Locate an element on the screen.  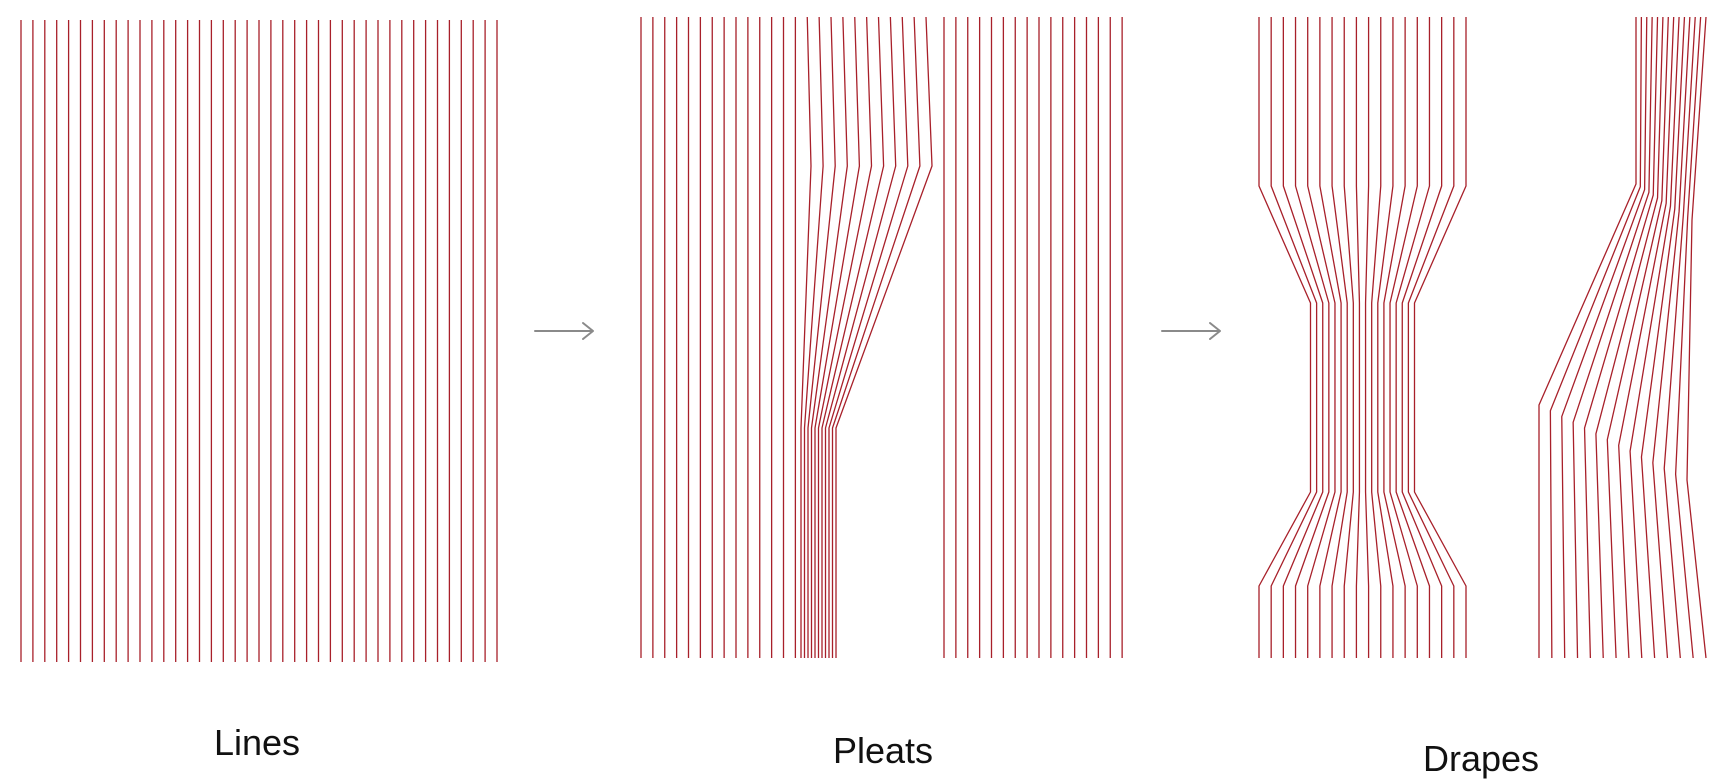
arrow-lines-to-pleats is located at coordinates (564, 331).